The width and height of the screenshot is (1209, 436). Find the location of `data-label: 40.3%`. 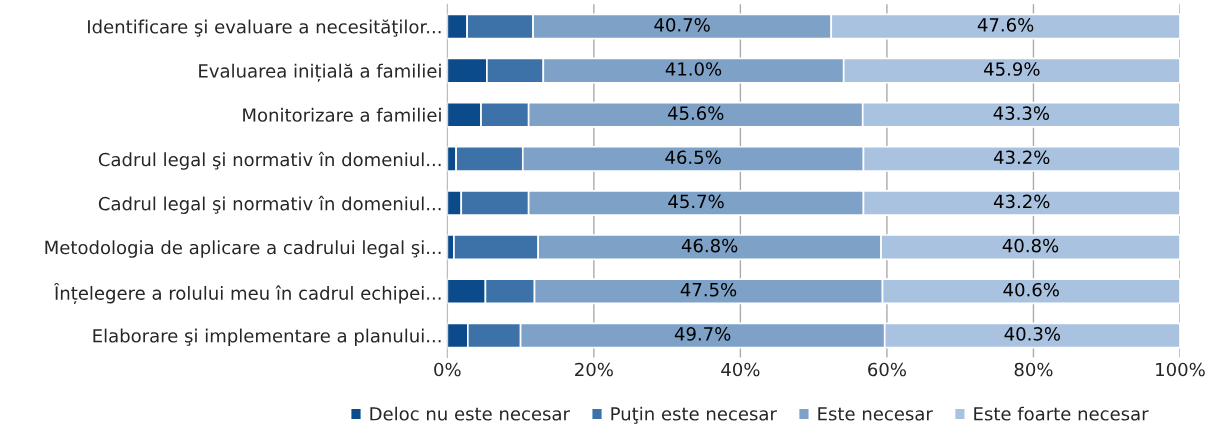

data-label: 40.3% is located at coordinates (1032, 334).